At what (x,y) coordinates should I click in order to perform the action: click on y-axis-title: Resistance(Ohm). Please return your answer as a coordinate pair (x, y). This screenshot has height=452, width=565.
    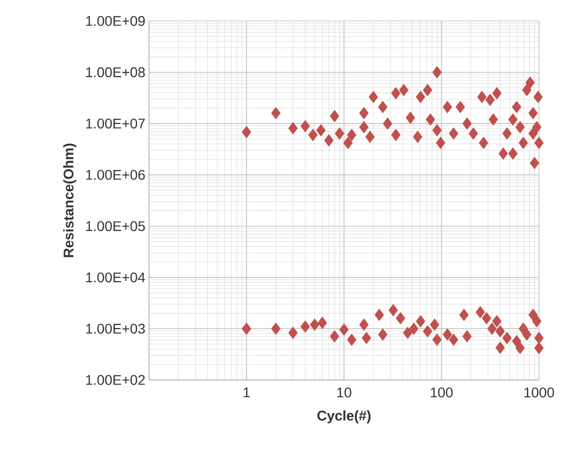
    Looking at the image, I should click on (69, 201).